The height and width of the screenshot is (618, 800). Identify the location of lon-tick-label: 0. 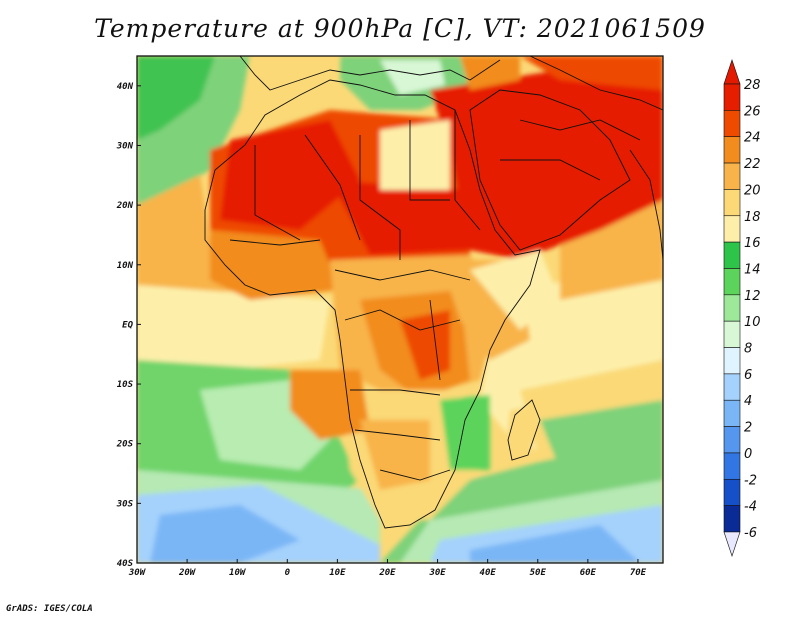
(288, 573).